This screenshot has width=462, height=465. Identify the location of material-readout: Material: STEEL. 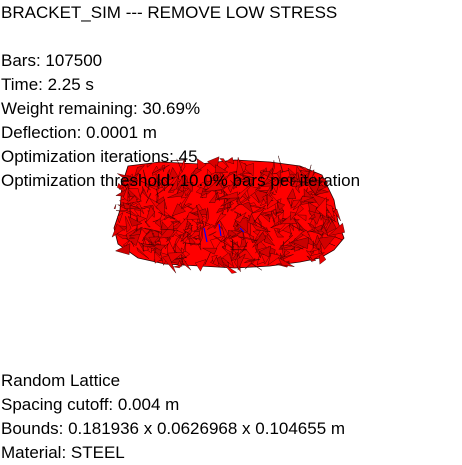
(63, 452).